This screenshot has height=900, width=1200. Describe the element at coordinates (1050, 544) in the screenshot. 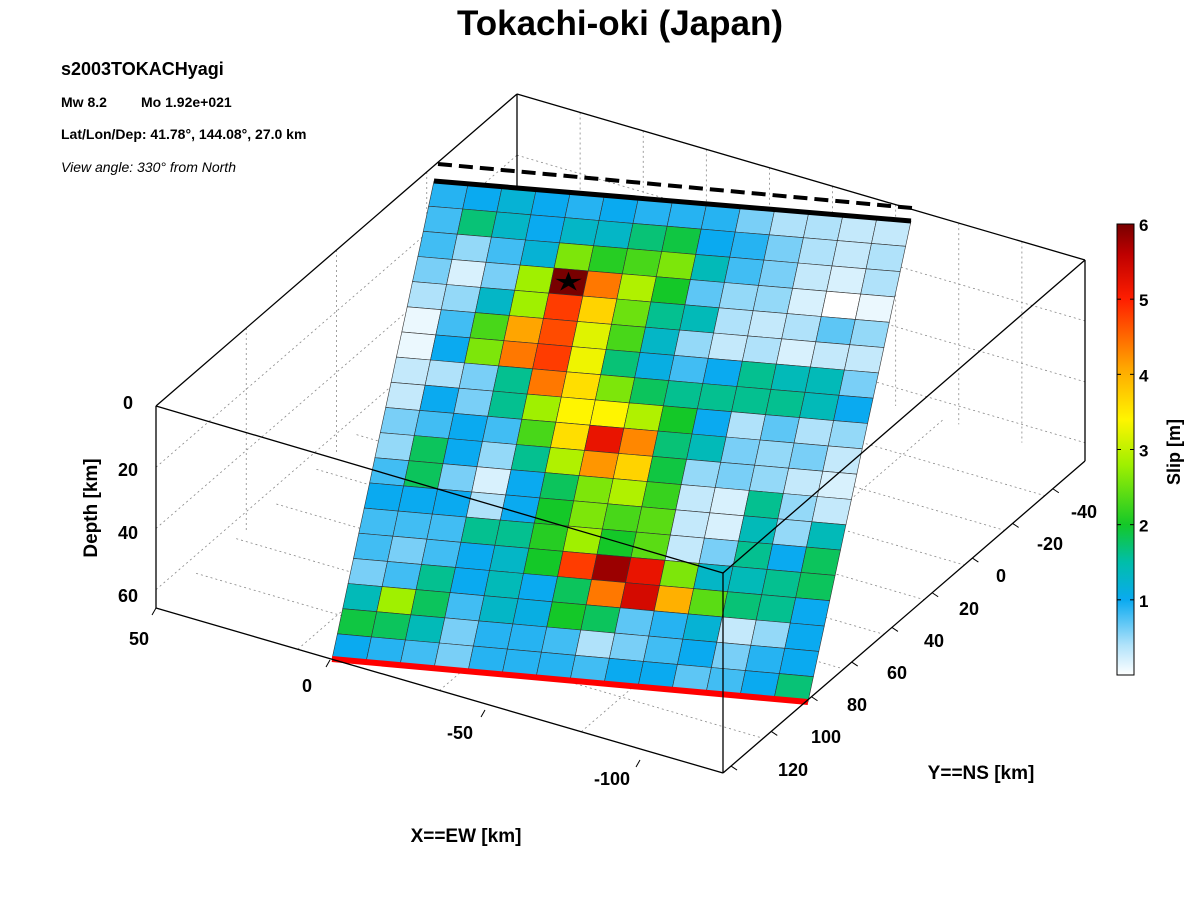

I see `y-tick-label: -20` at that location.